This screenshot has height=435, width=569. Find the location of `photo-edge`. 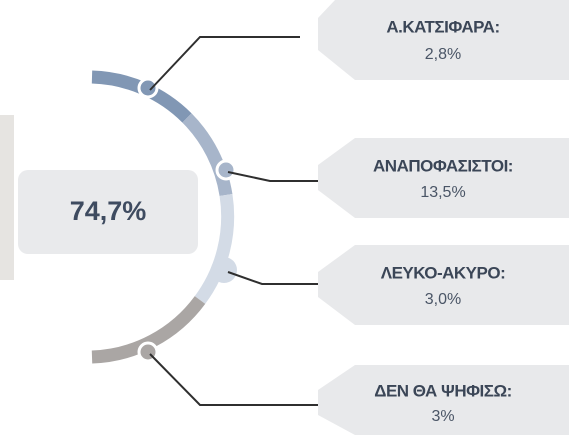

photo-edge is located at coordinates (7, 197).